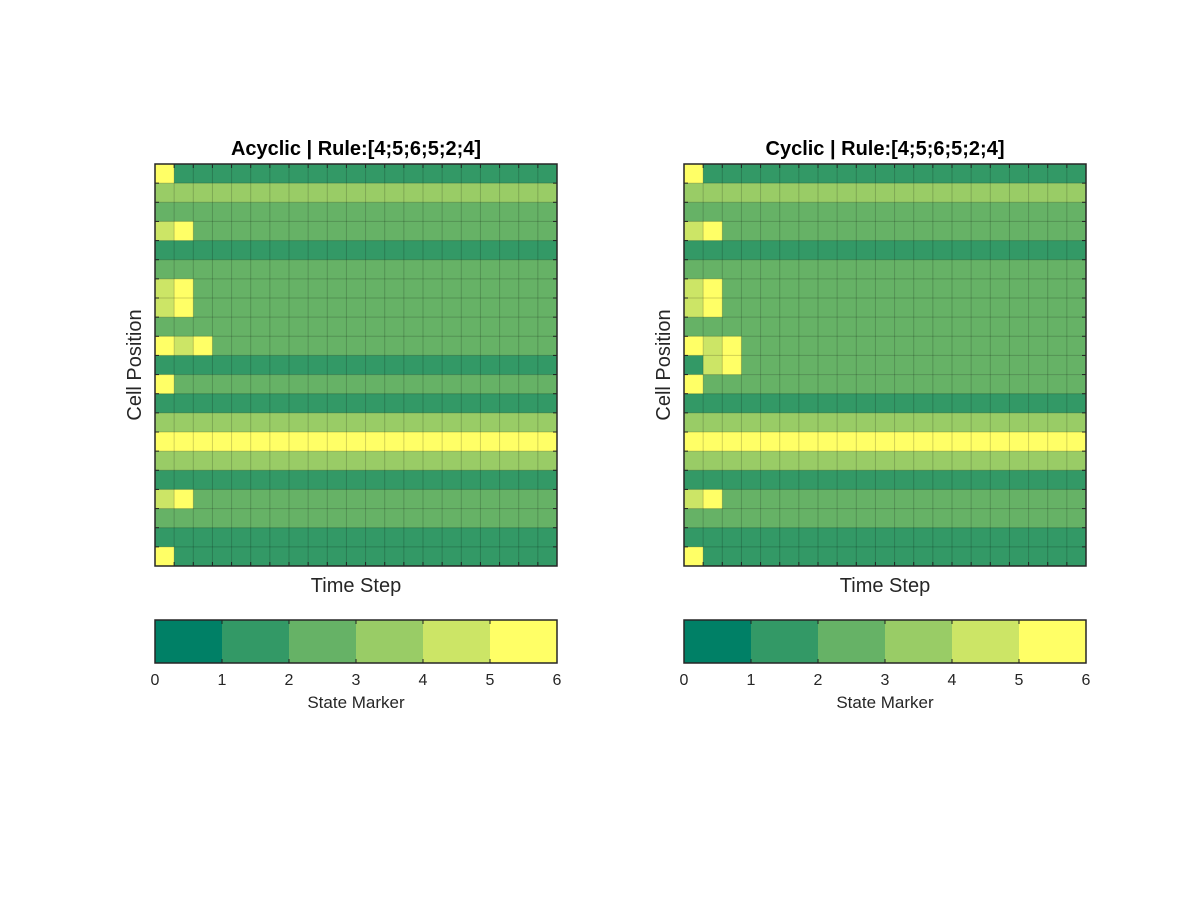  Describe the element at coordinates (885, 586) in the screenshot. I see `x-axis-label: Time Step` at that location.